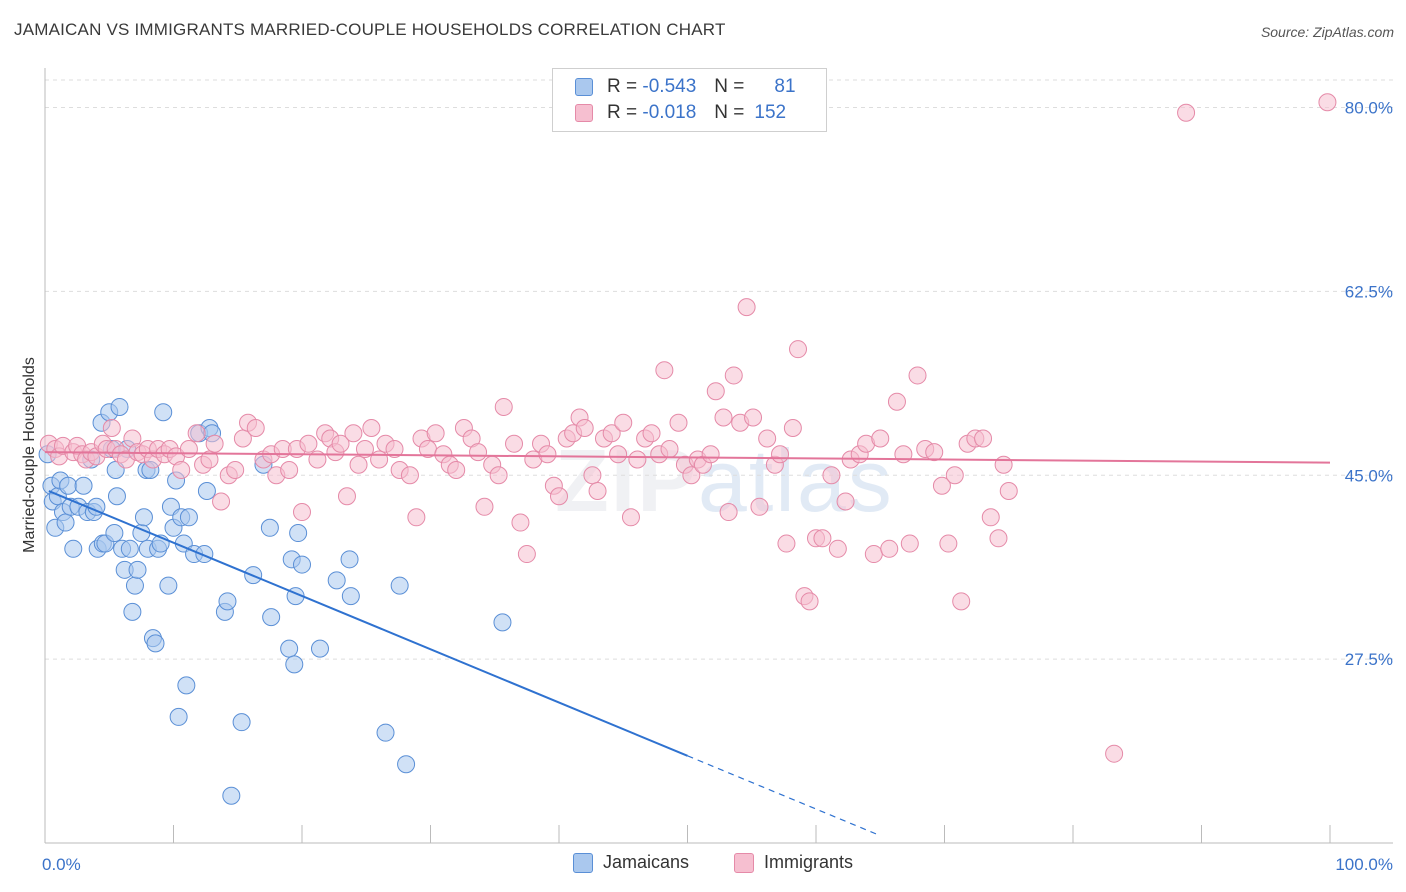 The width and height of the screenshot is (1406, 892). I want to click on jamaicans-trend-extension, so click(784, 796).